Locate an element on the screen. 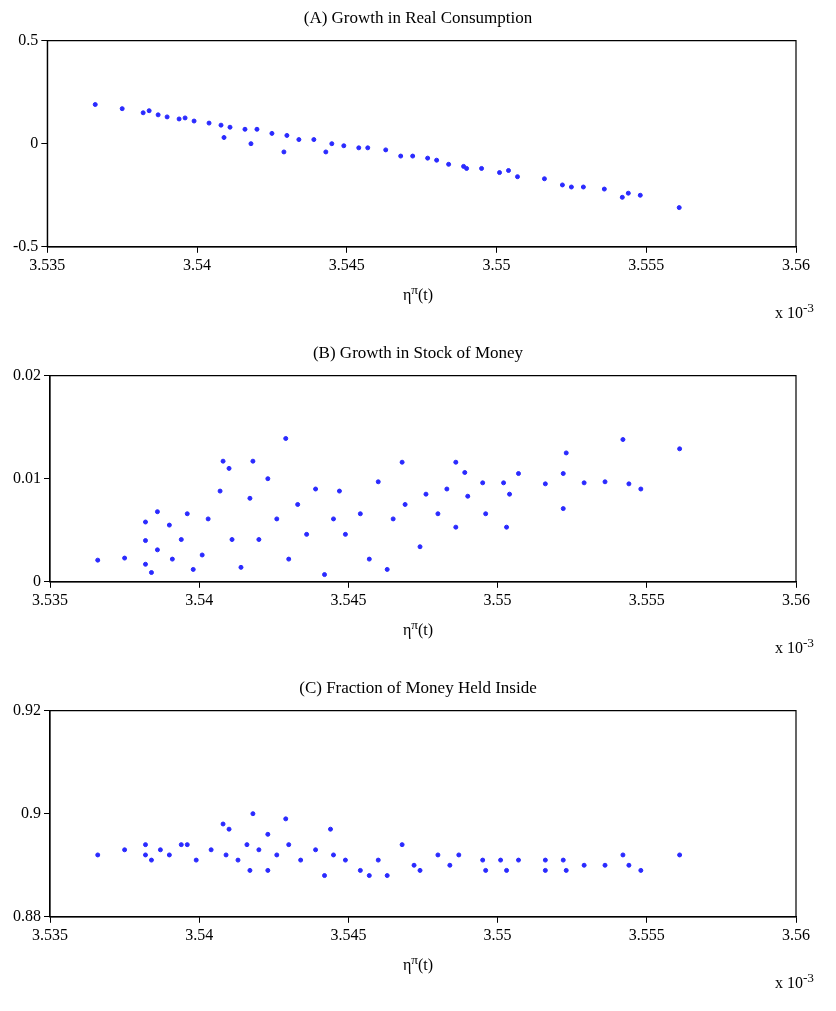 The image size is (836, 1011). y-tick-label: 0.9 is located at coordinates (31, 812).